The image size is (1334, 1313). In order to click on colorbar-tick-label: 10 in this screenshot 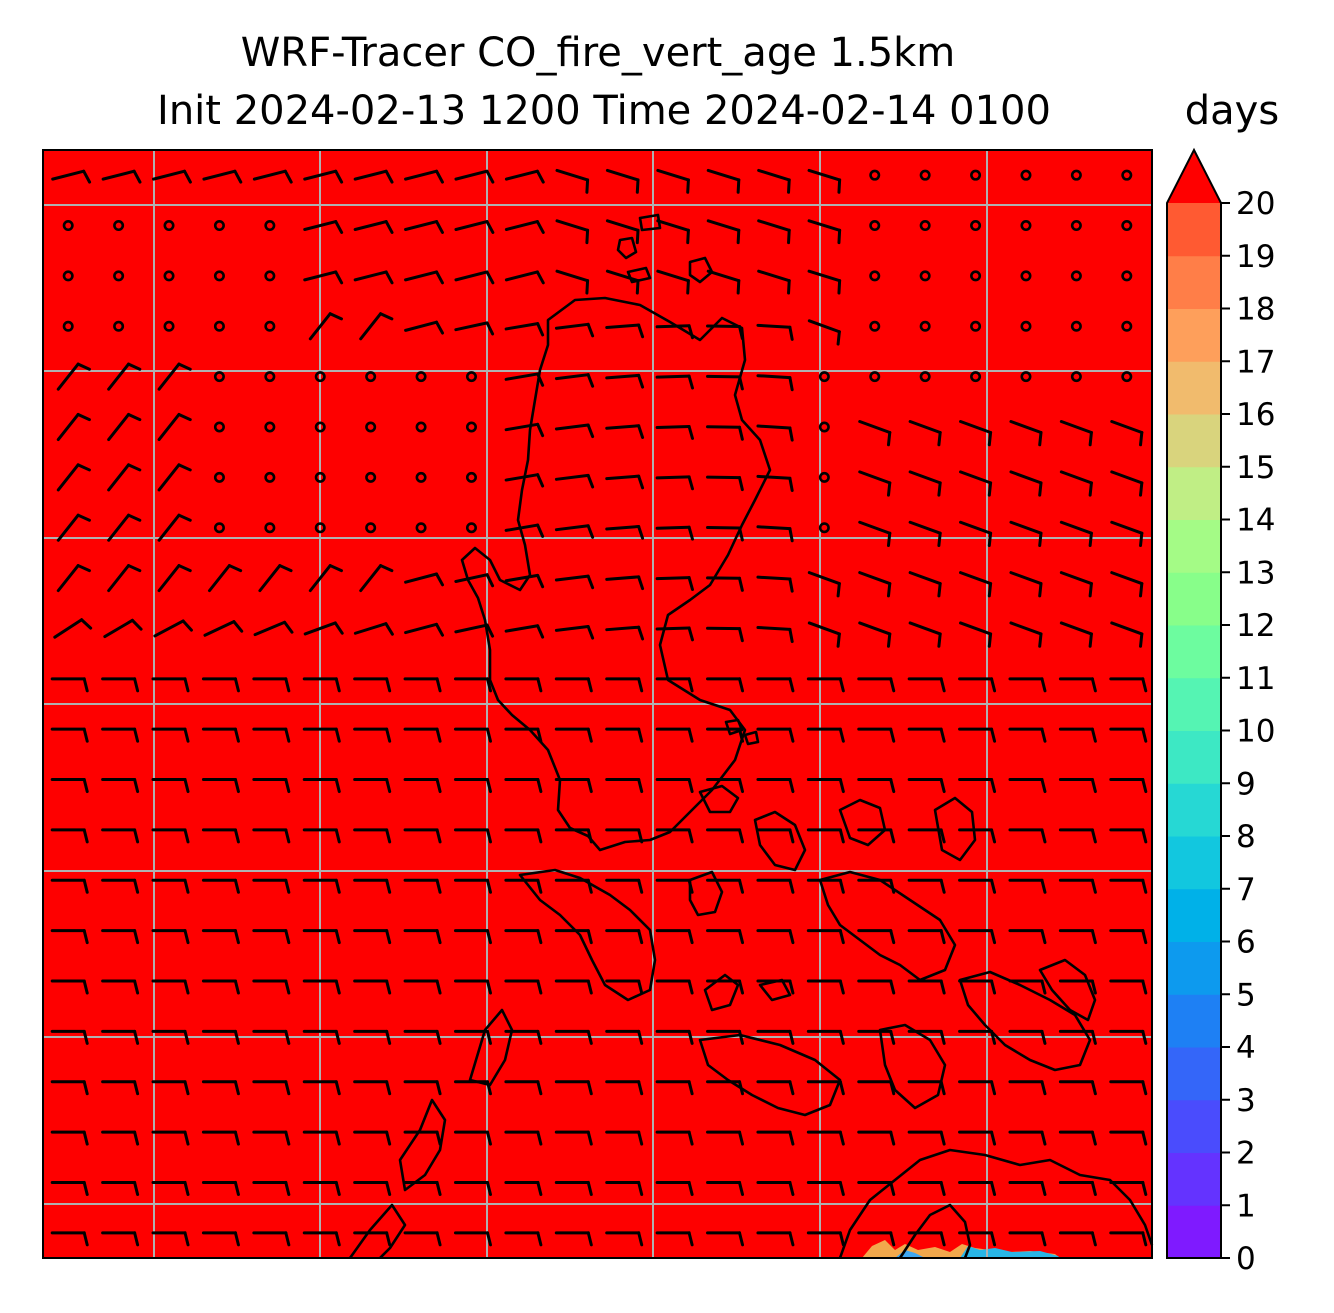, I will do `click(1255, 732)`.